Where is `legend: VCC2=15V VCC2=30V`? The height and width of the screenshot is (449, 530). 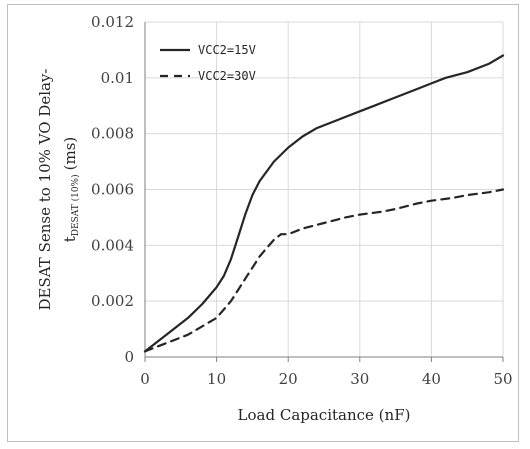
legend: VCC2=15V VCC2=30V is located at coordinates (208, 63).